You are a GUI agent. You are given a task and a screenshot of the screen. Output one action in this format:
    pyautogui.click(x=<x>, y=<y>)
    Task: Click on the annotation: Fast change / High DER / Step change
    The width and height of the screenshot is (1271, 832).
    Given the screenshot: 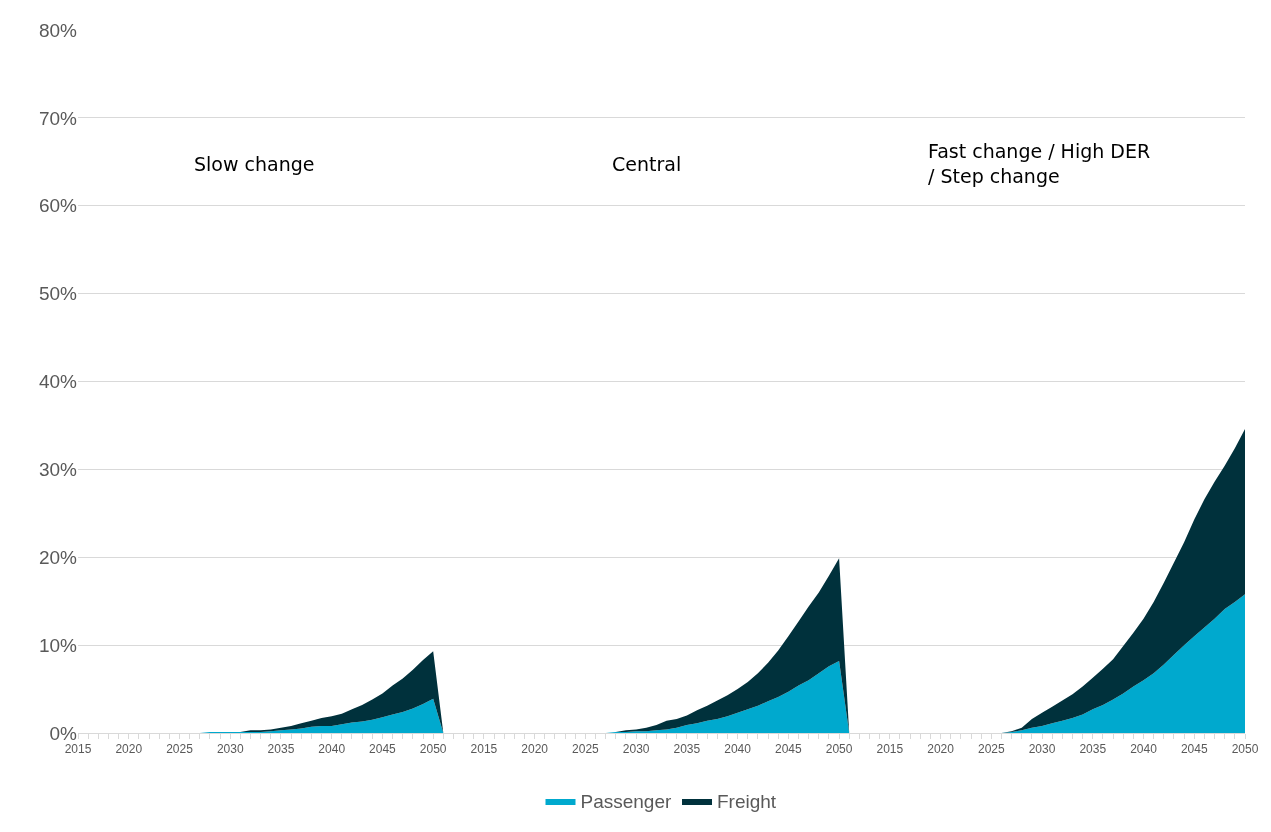 What is the action you would take?
    pyautogui.click(x=1039, y=163)
    